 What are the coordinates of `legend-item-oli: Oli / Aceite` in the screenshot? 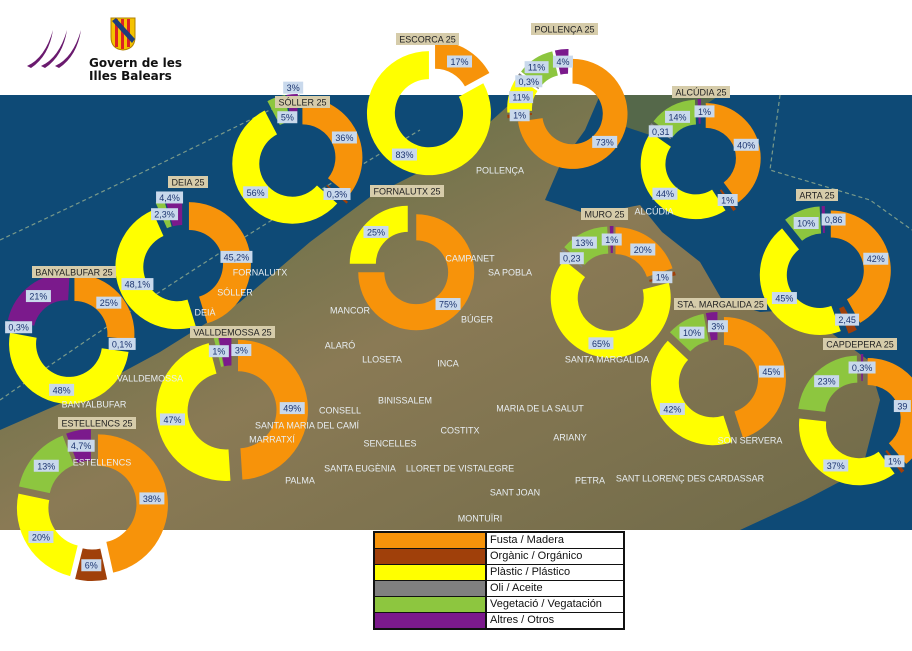 It's located at (499, 589).